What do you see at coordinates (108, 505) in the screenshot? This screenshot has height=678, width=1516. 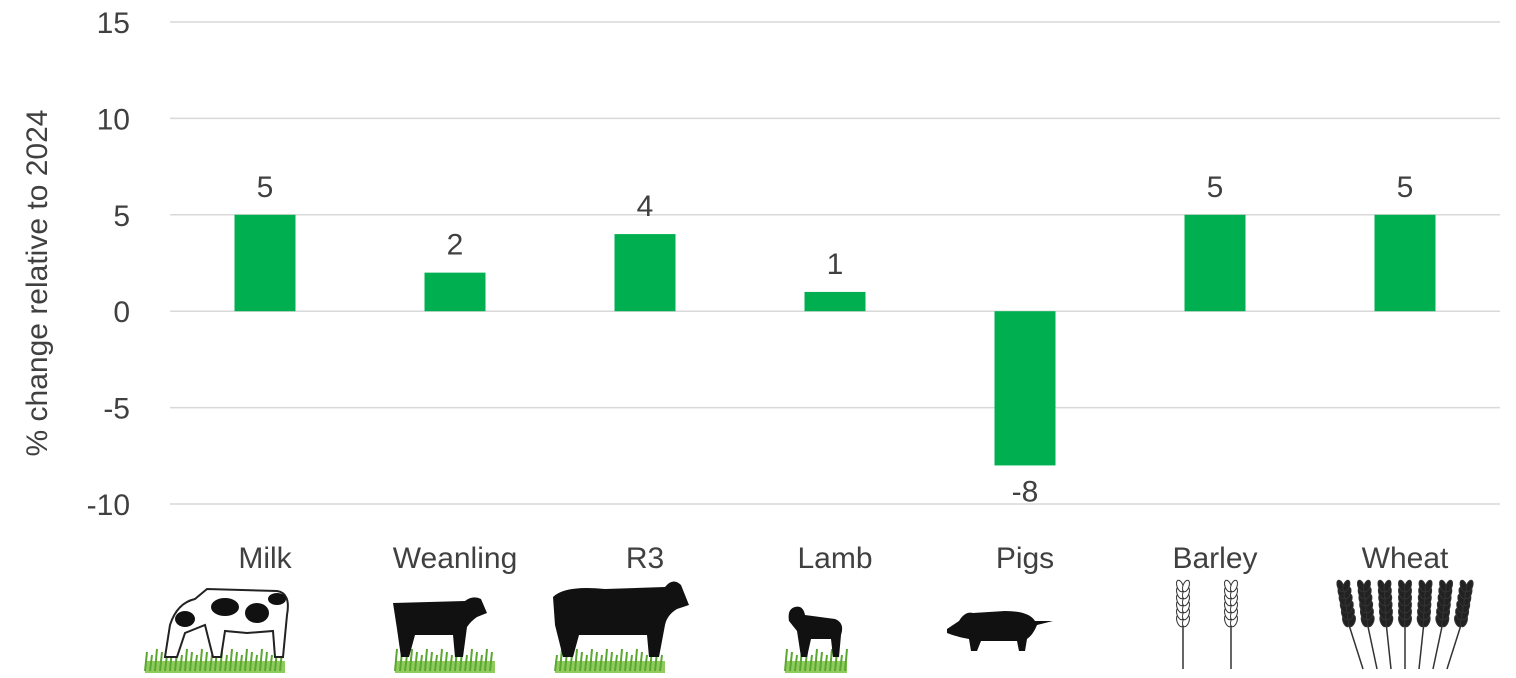 I see `y-tick-label: -10` at bounding box center [108, 505].